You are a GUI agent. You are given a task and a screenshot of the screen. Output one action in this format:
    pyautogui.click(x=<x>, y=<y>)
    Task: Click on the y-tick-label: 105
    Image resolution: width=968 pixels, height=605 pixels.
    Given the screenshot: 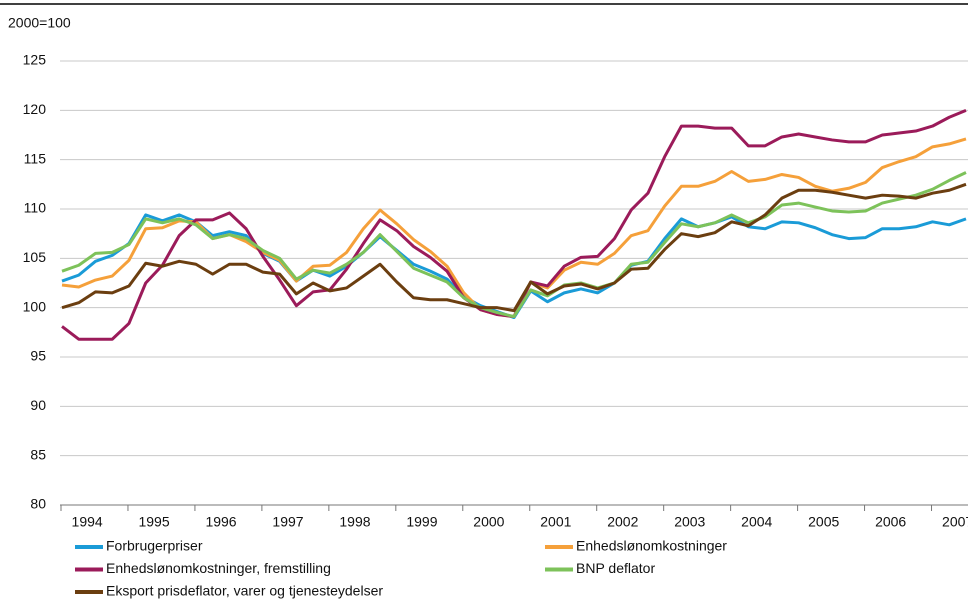 What is the action you would take?
    pyautogui.click(x=35, y=257)
    